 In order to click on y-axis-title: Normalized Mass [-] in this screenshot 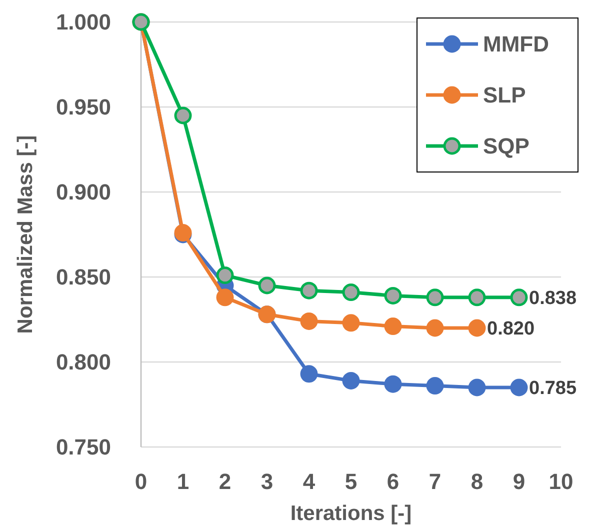, I will do `click(25, 234)`.